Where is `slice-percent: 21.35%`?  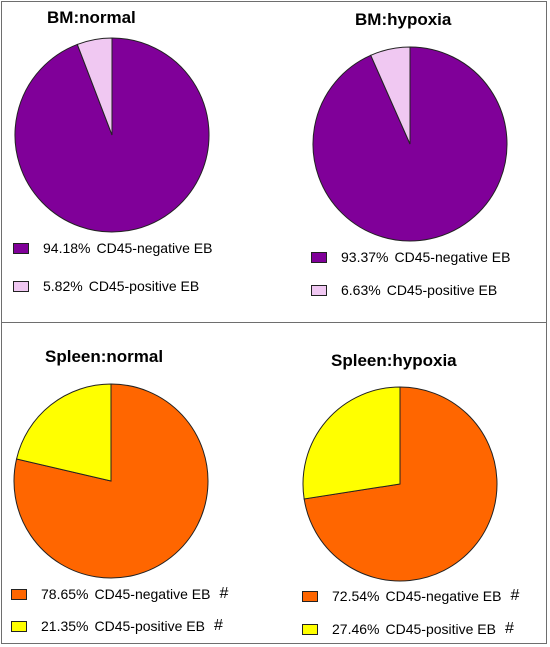 slice-percent: 21.35% is located at coordinates (65, 626).